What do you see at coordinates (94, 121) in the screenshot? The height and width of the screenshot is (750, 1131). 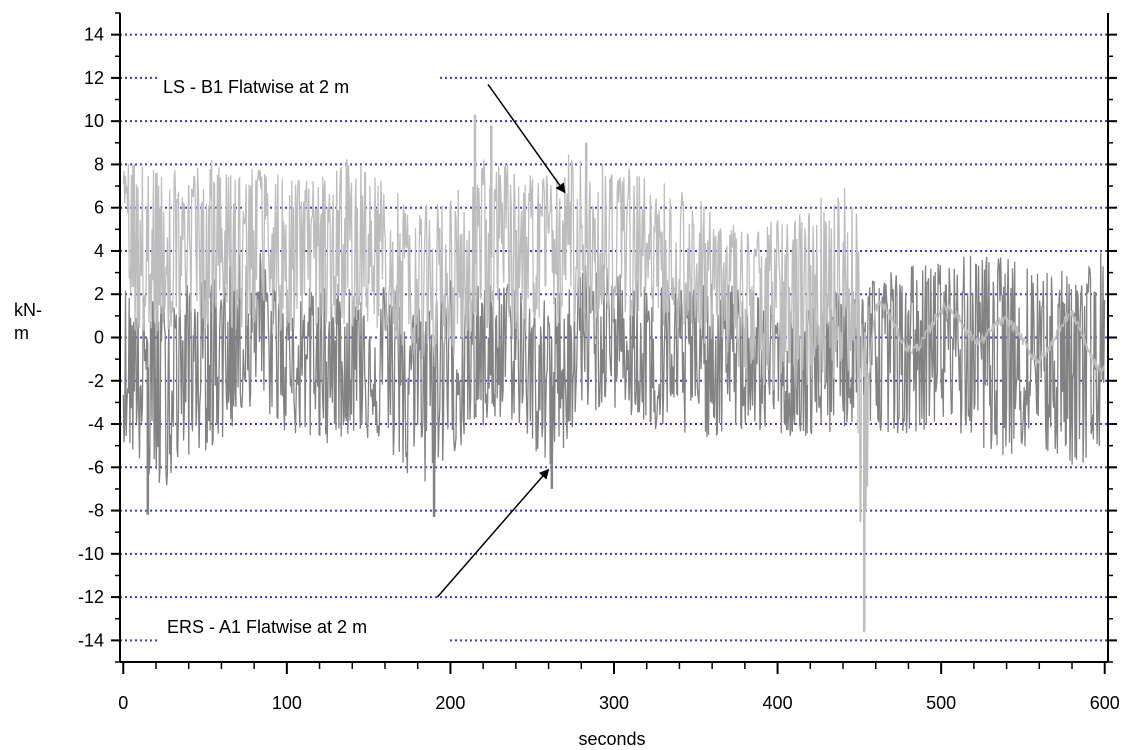 I see `y-tick-label: 10` at bounding box center [94, 121].